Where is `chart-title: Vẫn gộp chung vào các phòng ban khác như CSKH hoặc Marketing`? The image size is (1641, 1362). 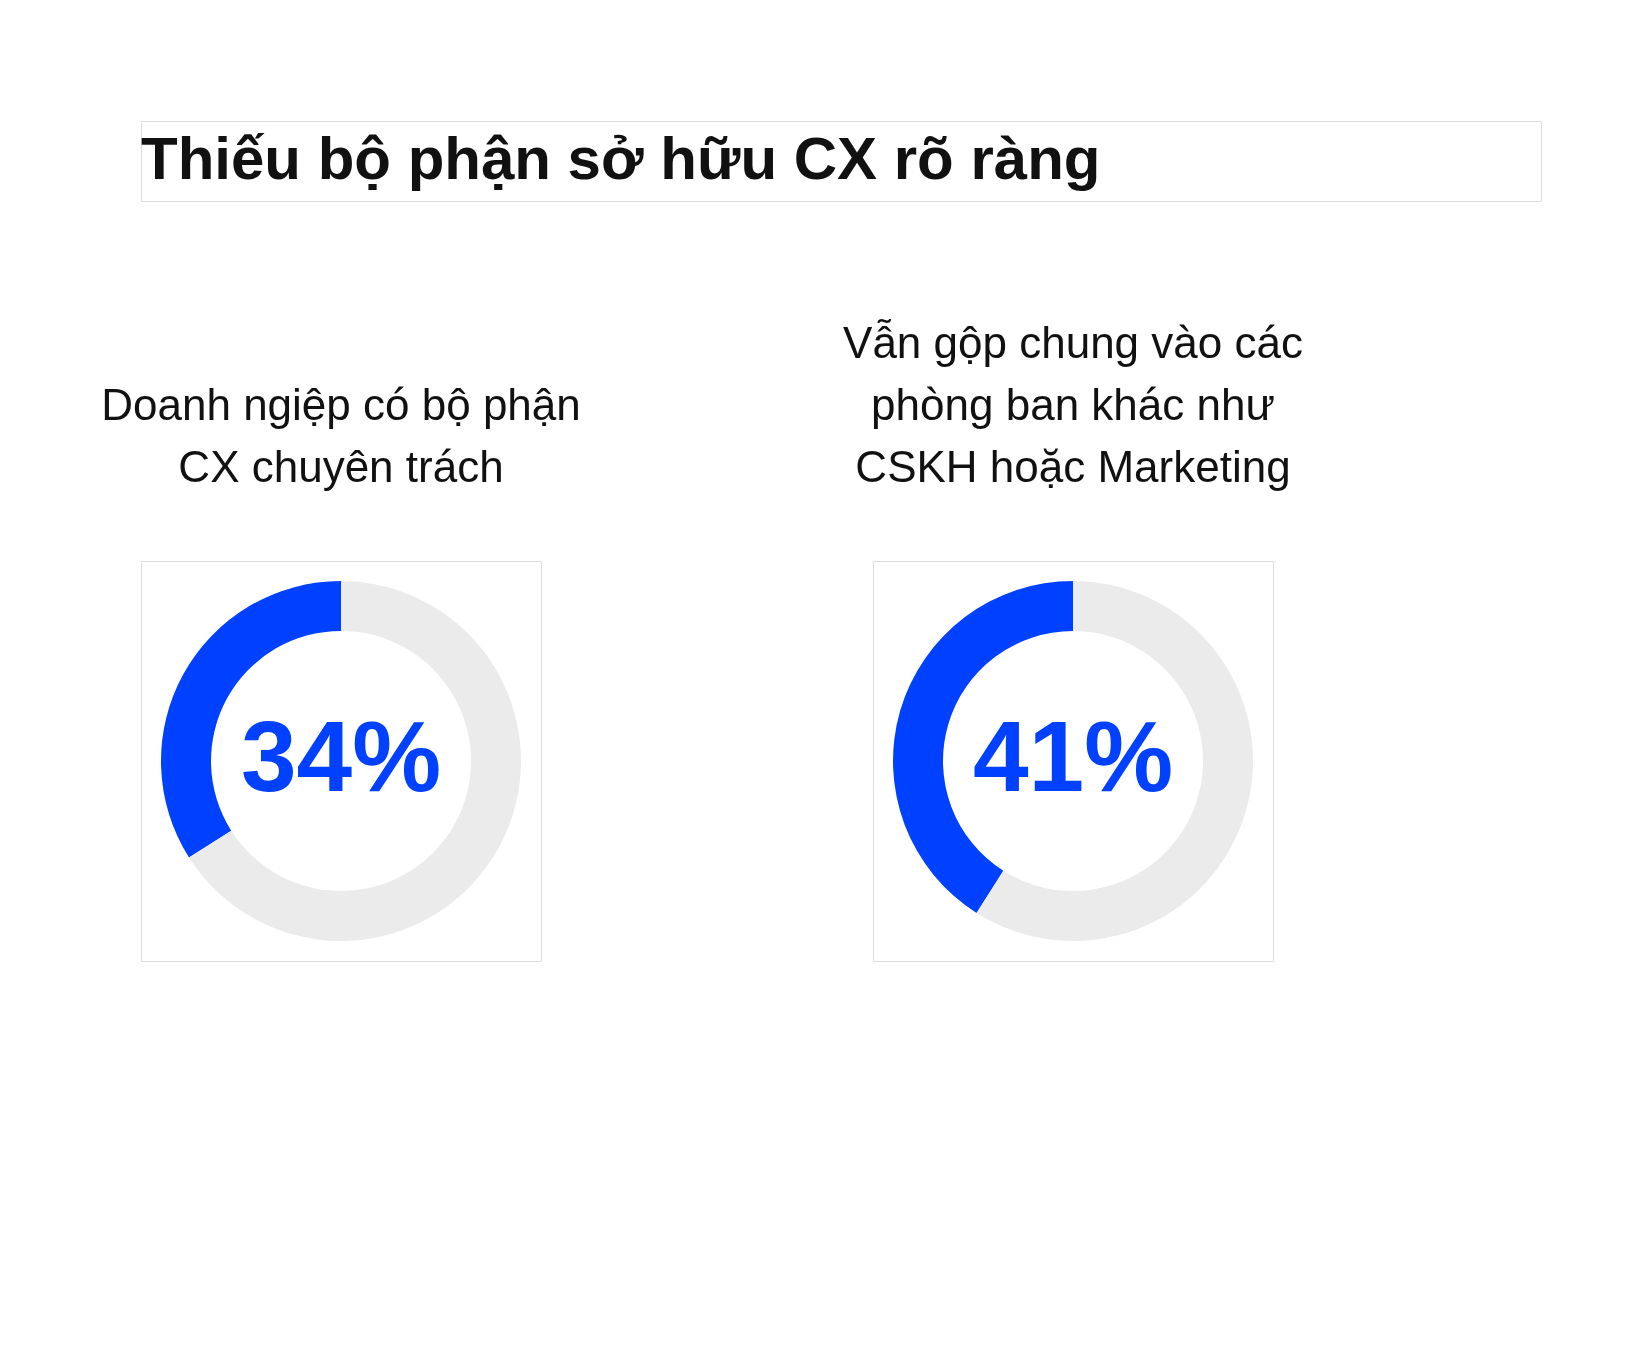 chart-title: Vẫn gộp chung vào các phòng ban khác như CSKH hoặc Marketing is located at coordinates (1073, 404).